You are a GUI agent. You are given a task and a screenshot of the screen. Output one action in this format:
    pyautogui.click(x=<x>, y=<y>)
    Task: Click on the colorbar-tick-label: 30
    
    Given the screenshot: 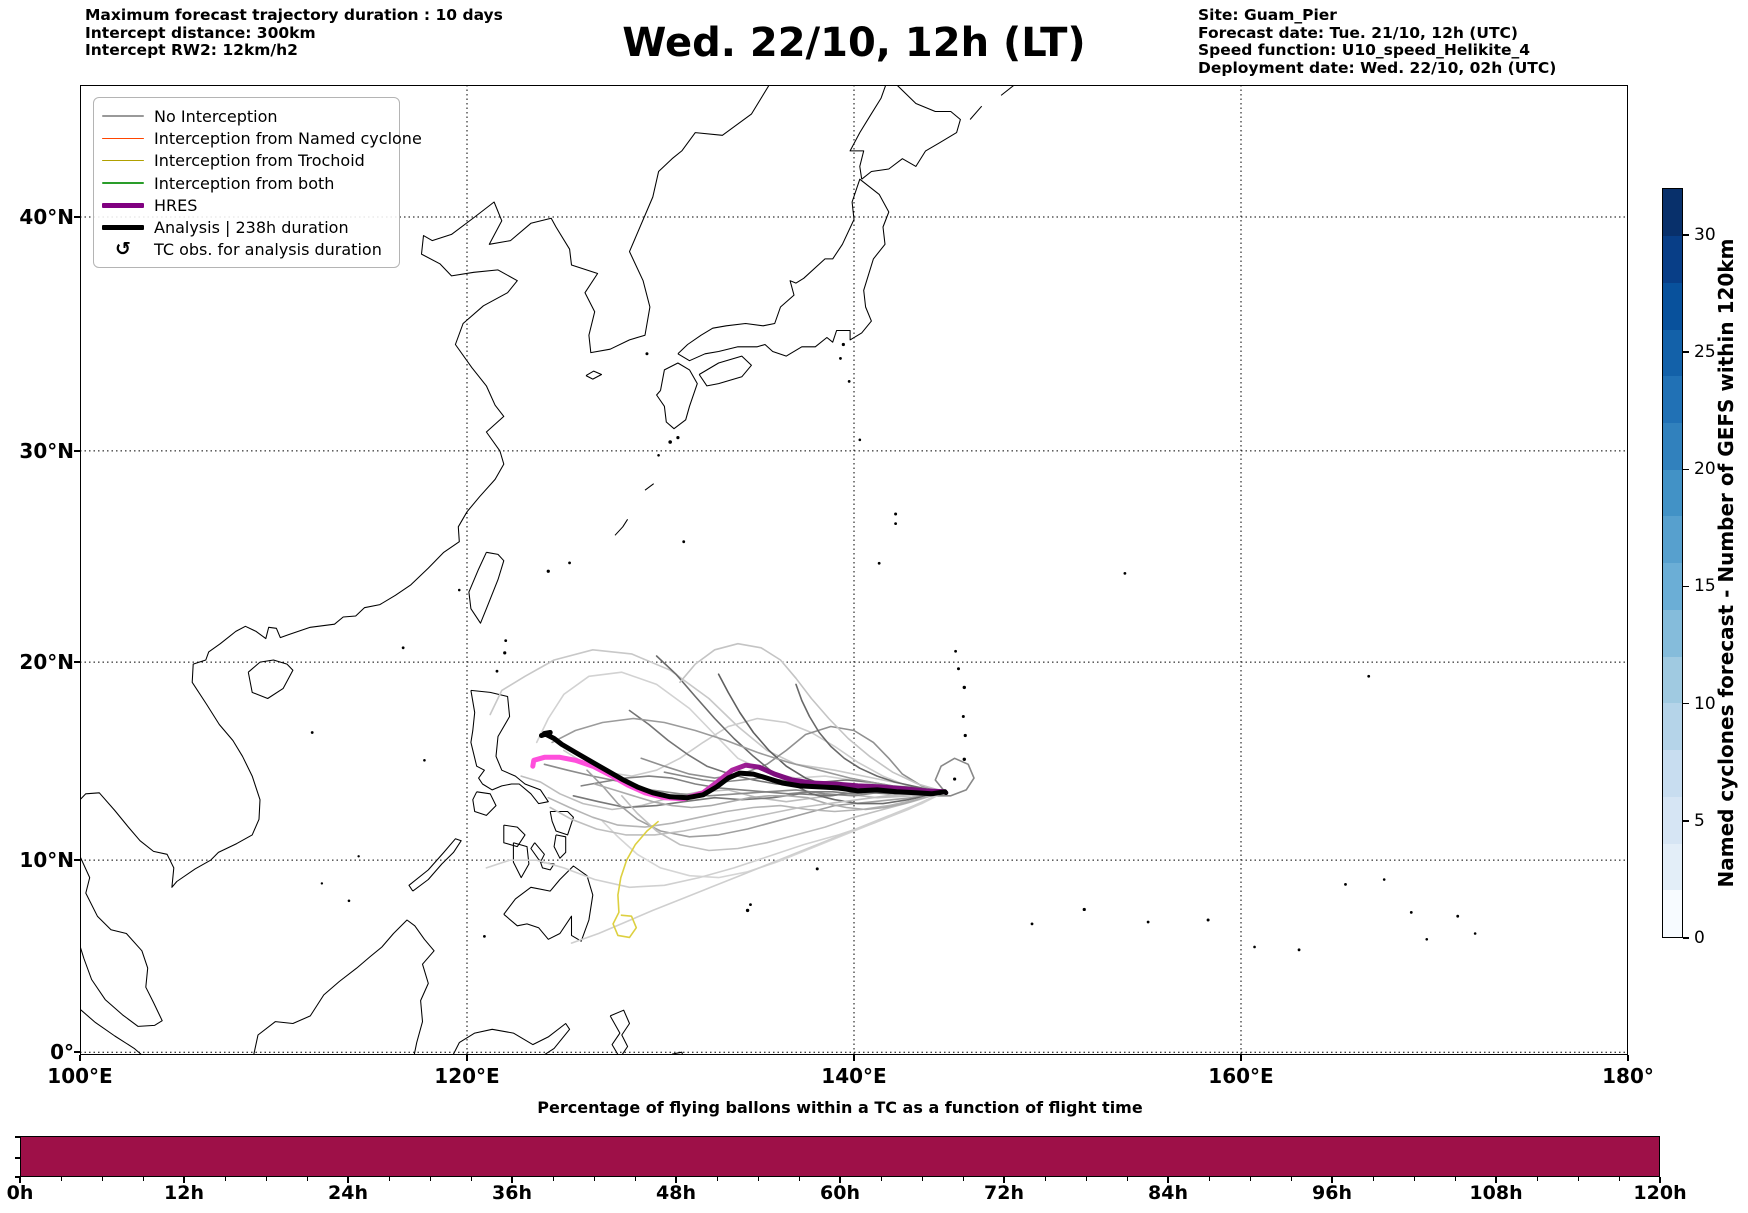 What is the action you would take?
    pyautogui.click(x=1705, y=234)
    